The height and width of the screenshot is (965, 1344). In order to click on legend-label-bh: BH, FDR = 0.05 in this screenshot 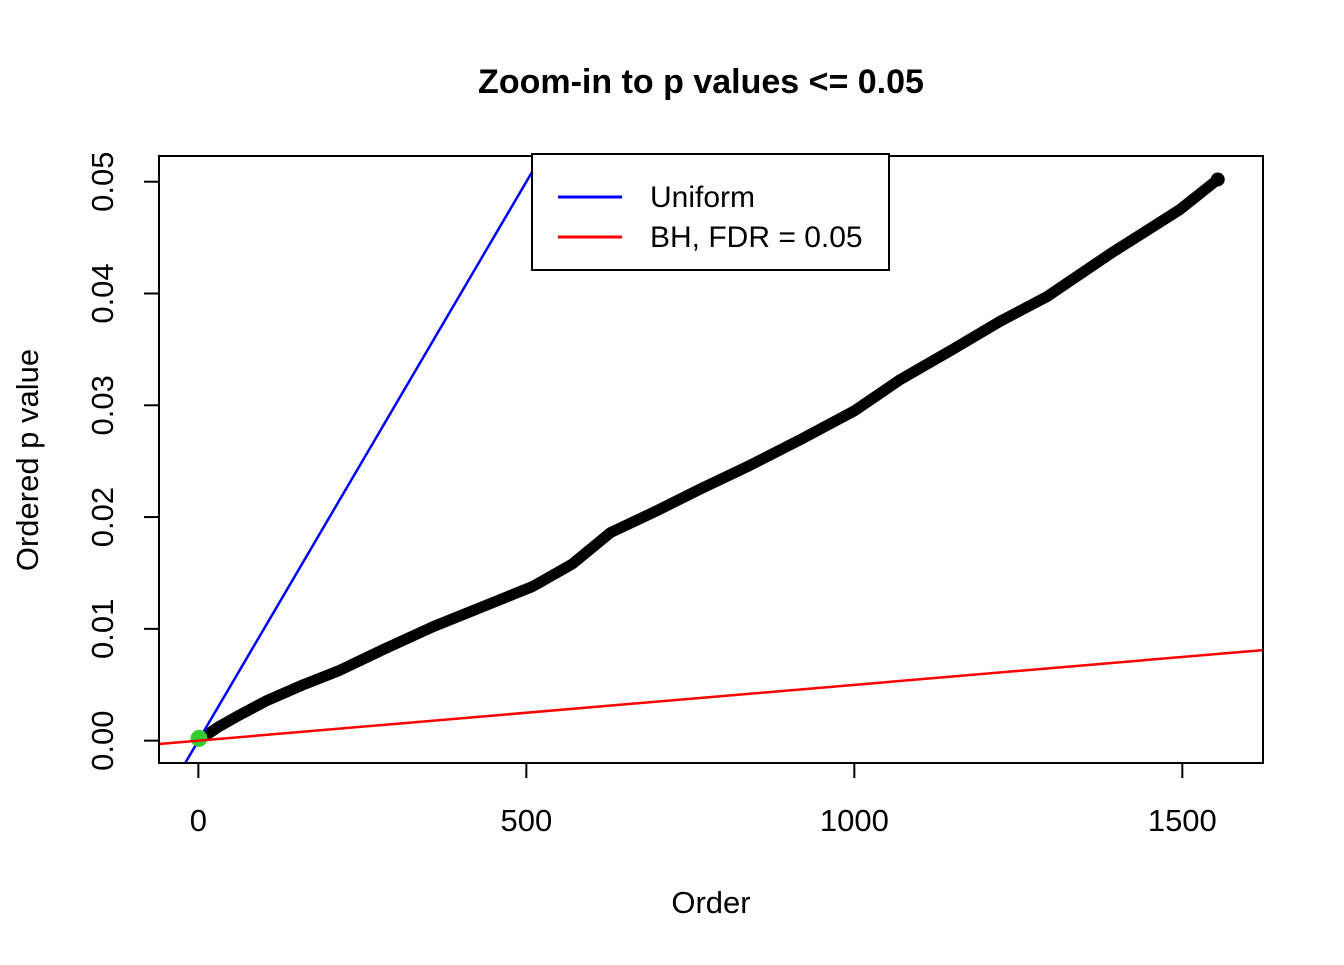, I will do `click(756, 237)`.